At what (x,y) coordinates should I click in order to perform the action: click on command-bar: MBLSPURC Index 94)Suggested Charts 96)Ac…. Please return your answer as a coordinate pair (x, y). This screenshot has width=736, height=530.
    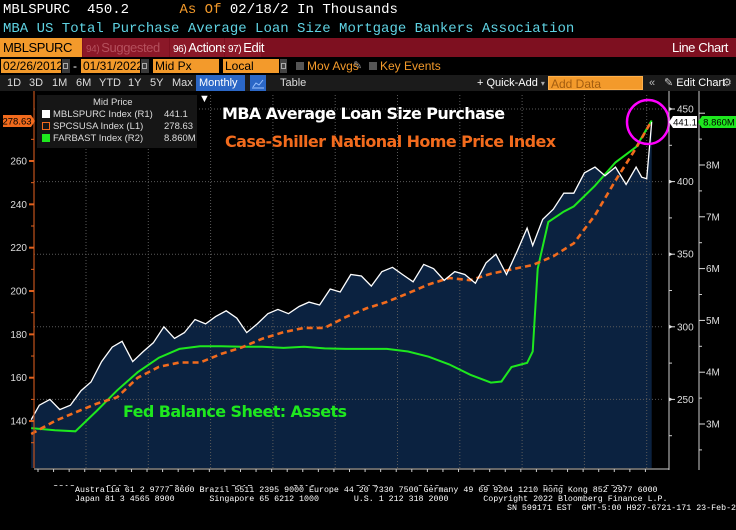
    Looking at the image, I should click on (368, 57).